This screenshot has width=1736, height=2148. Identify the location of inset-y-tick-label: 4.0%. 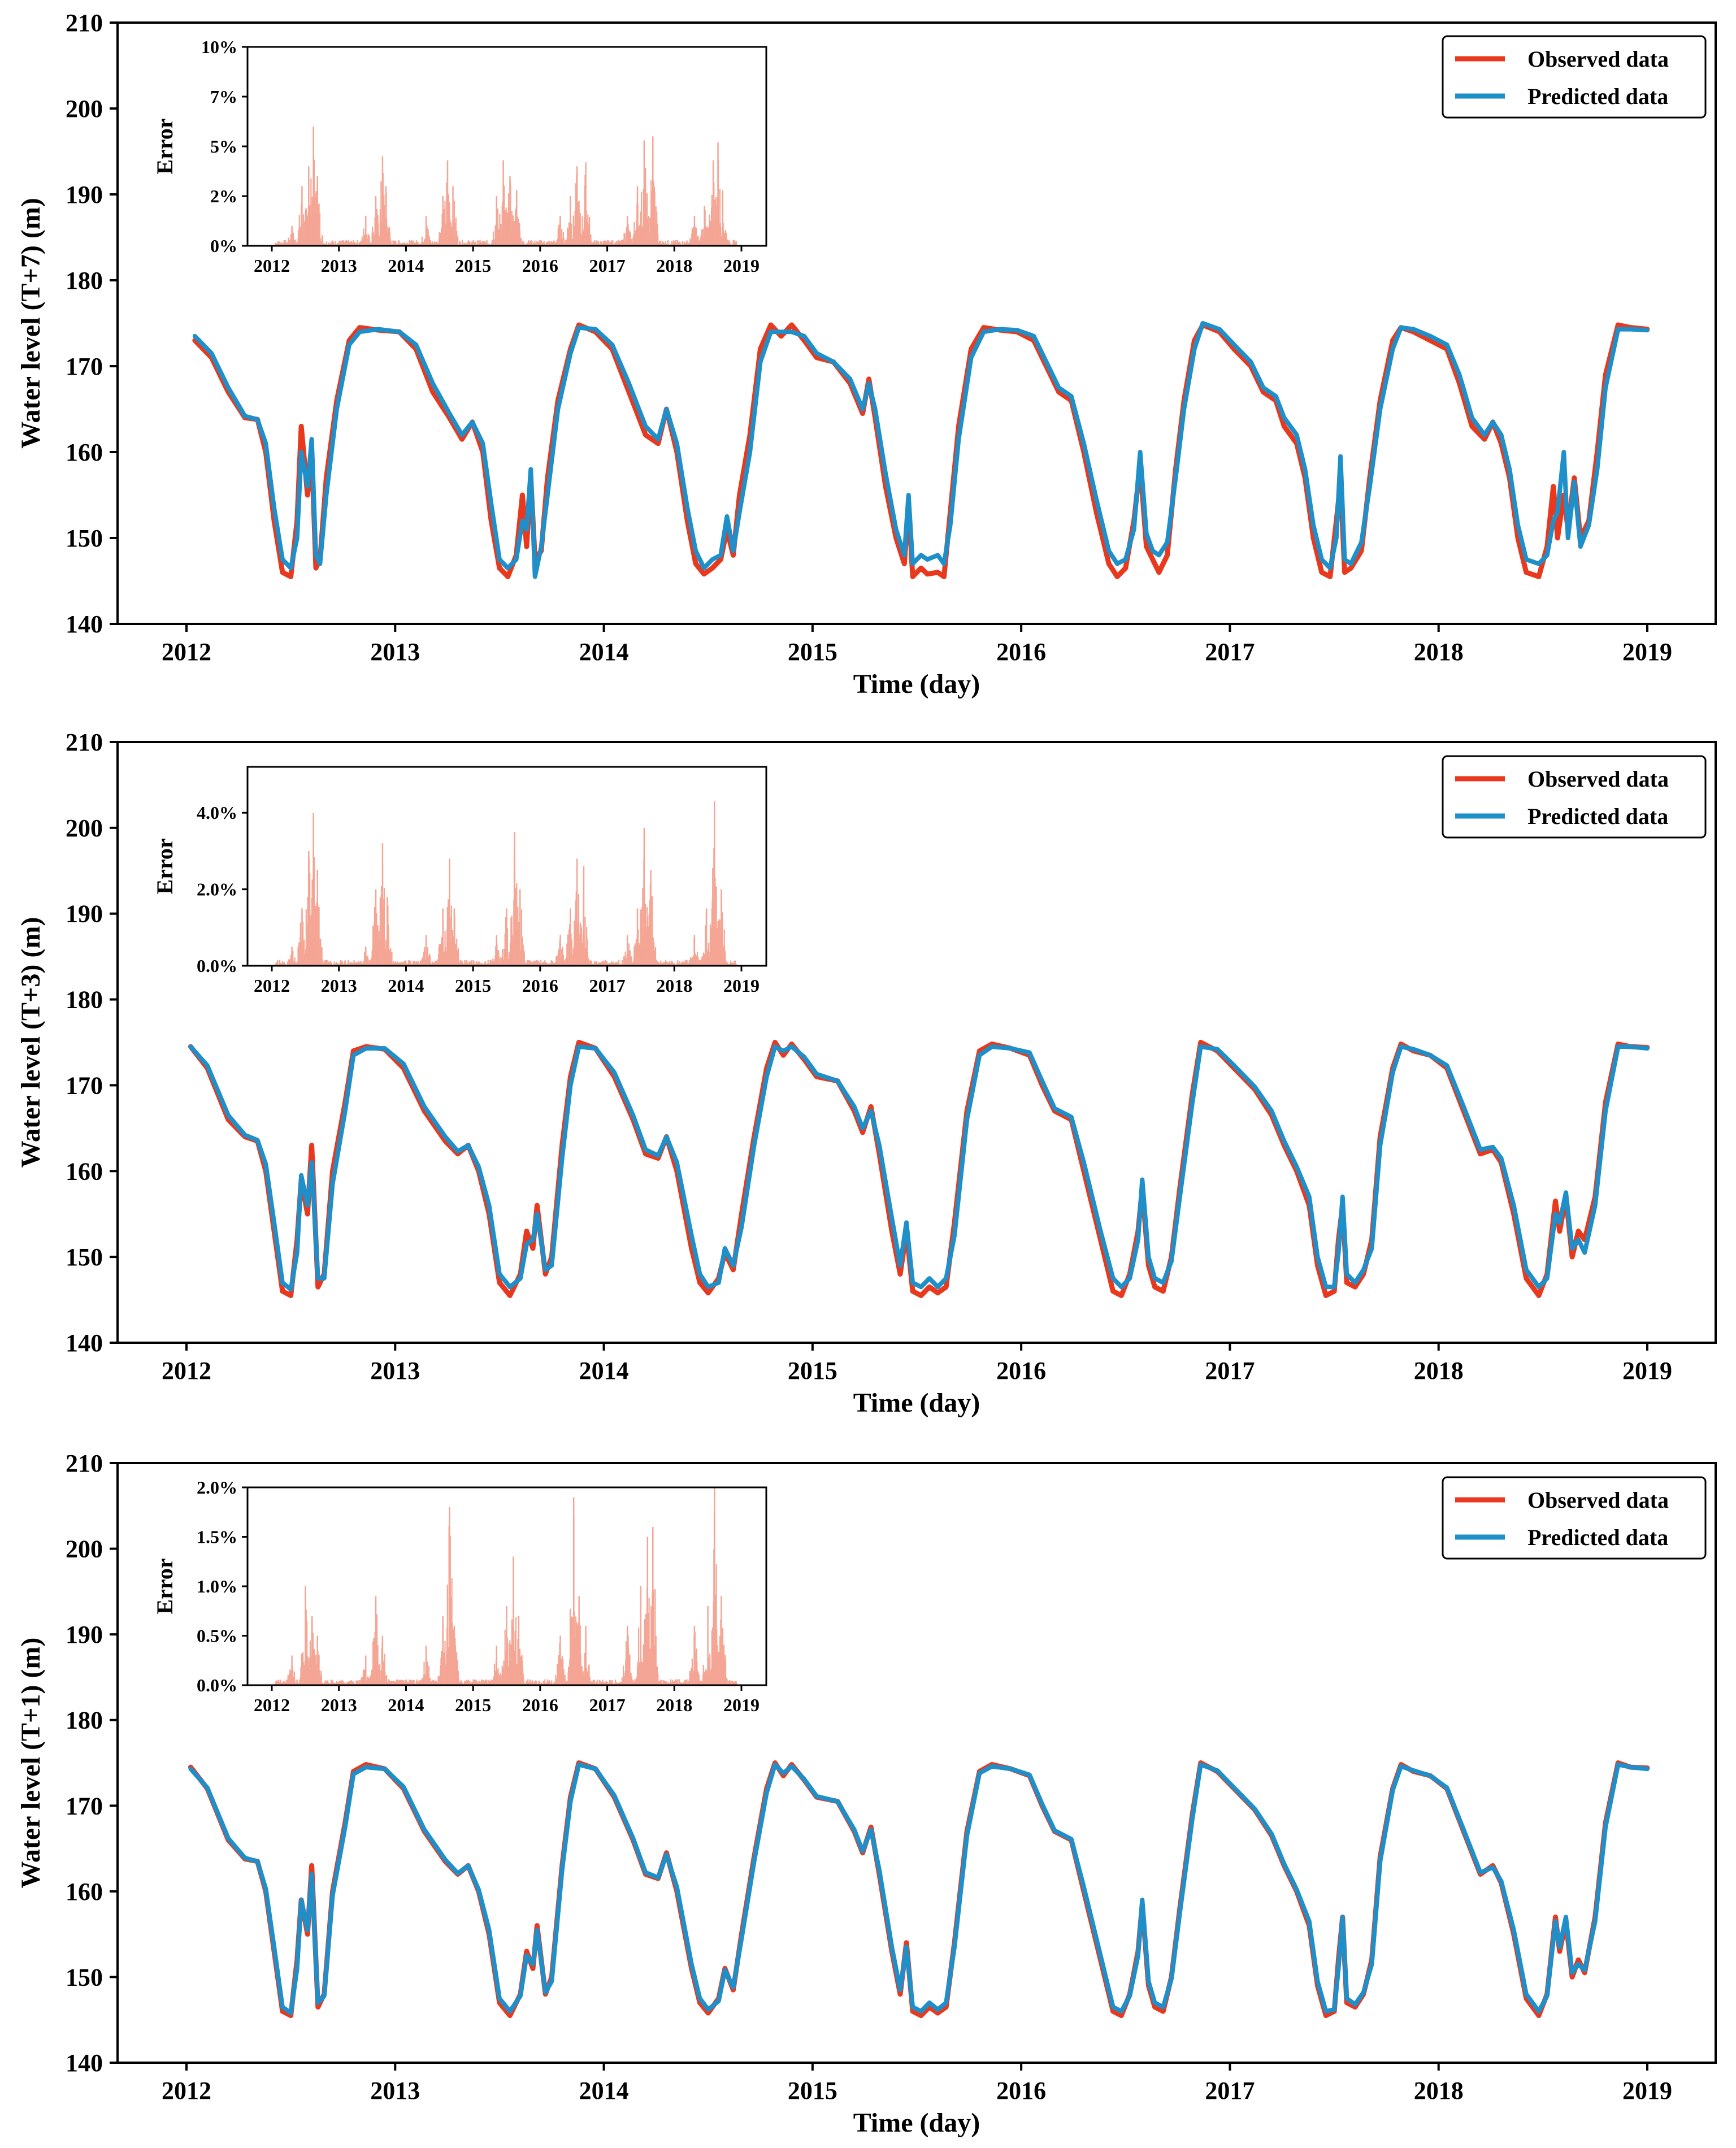
(217, 812).